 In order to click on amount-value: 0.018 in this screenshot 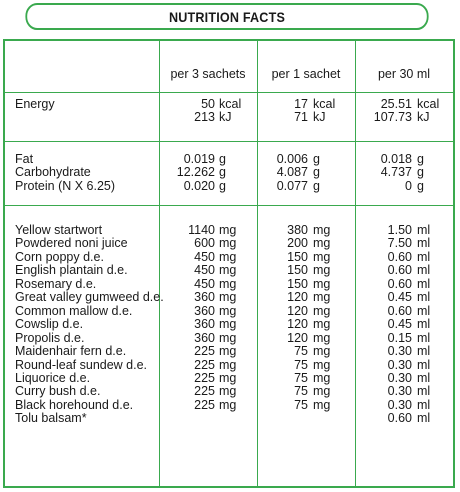, I will do `click(396, 159)`.